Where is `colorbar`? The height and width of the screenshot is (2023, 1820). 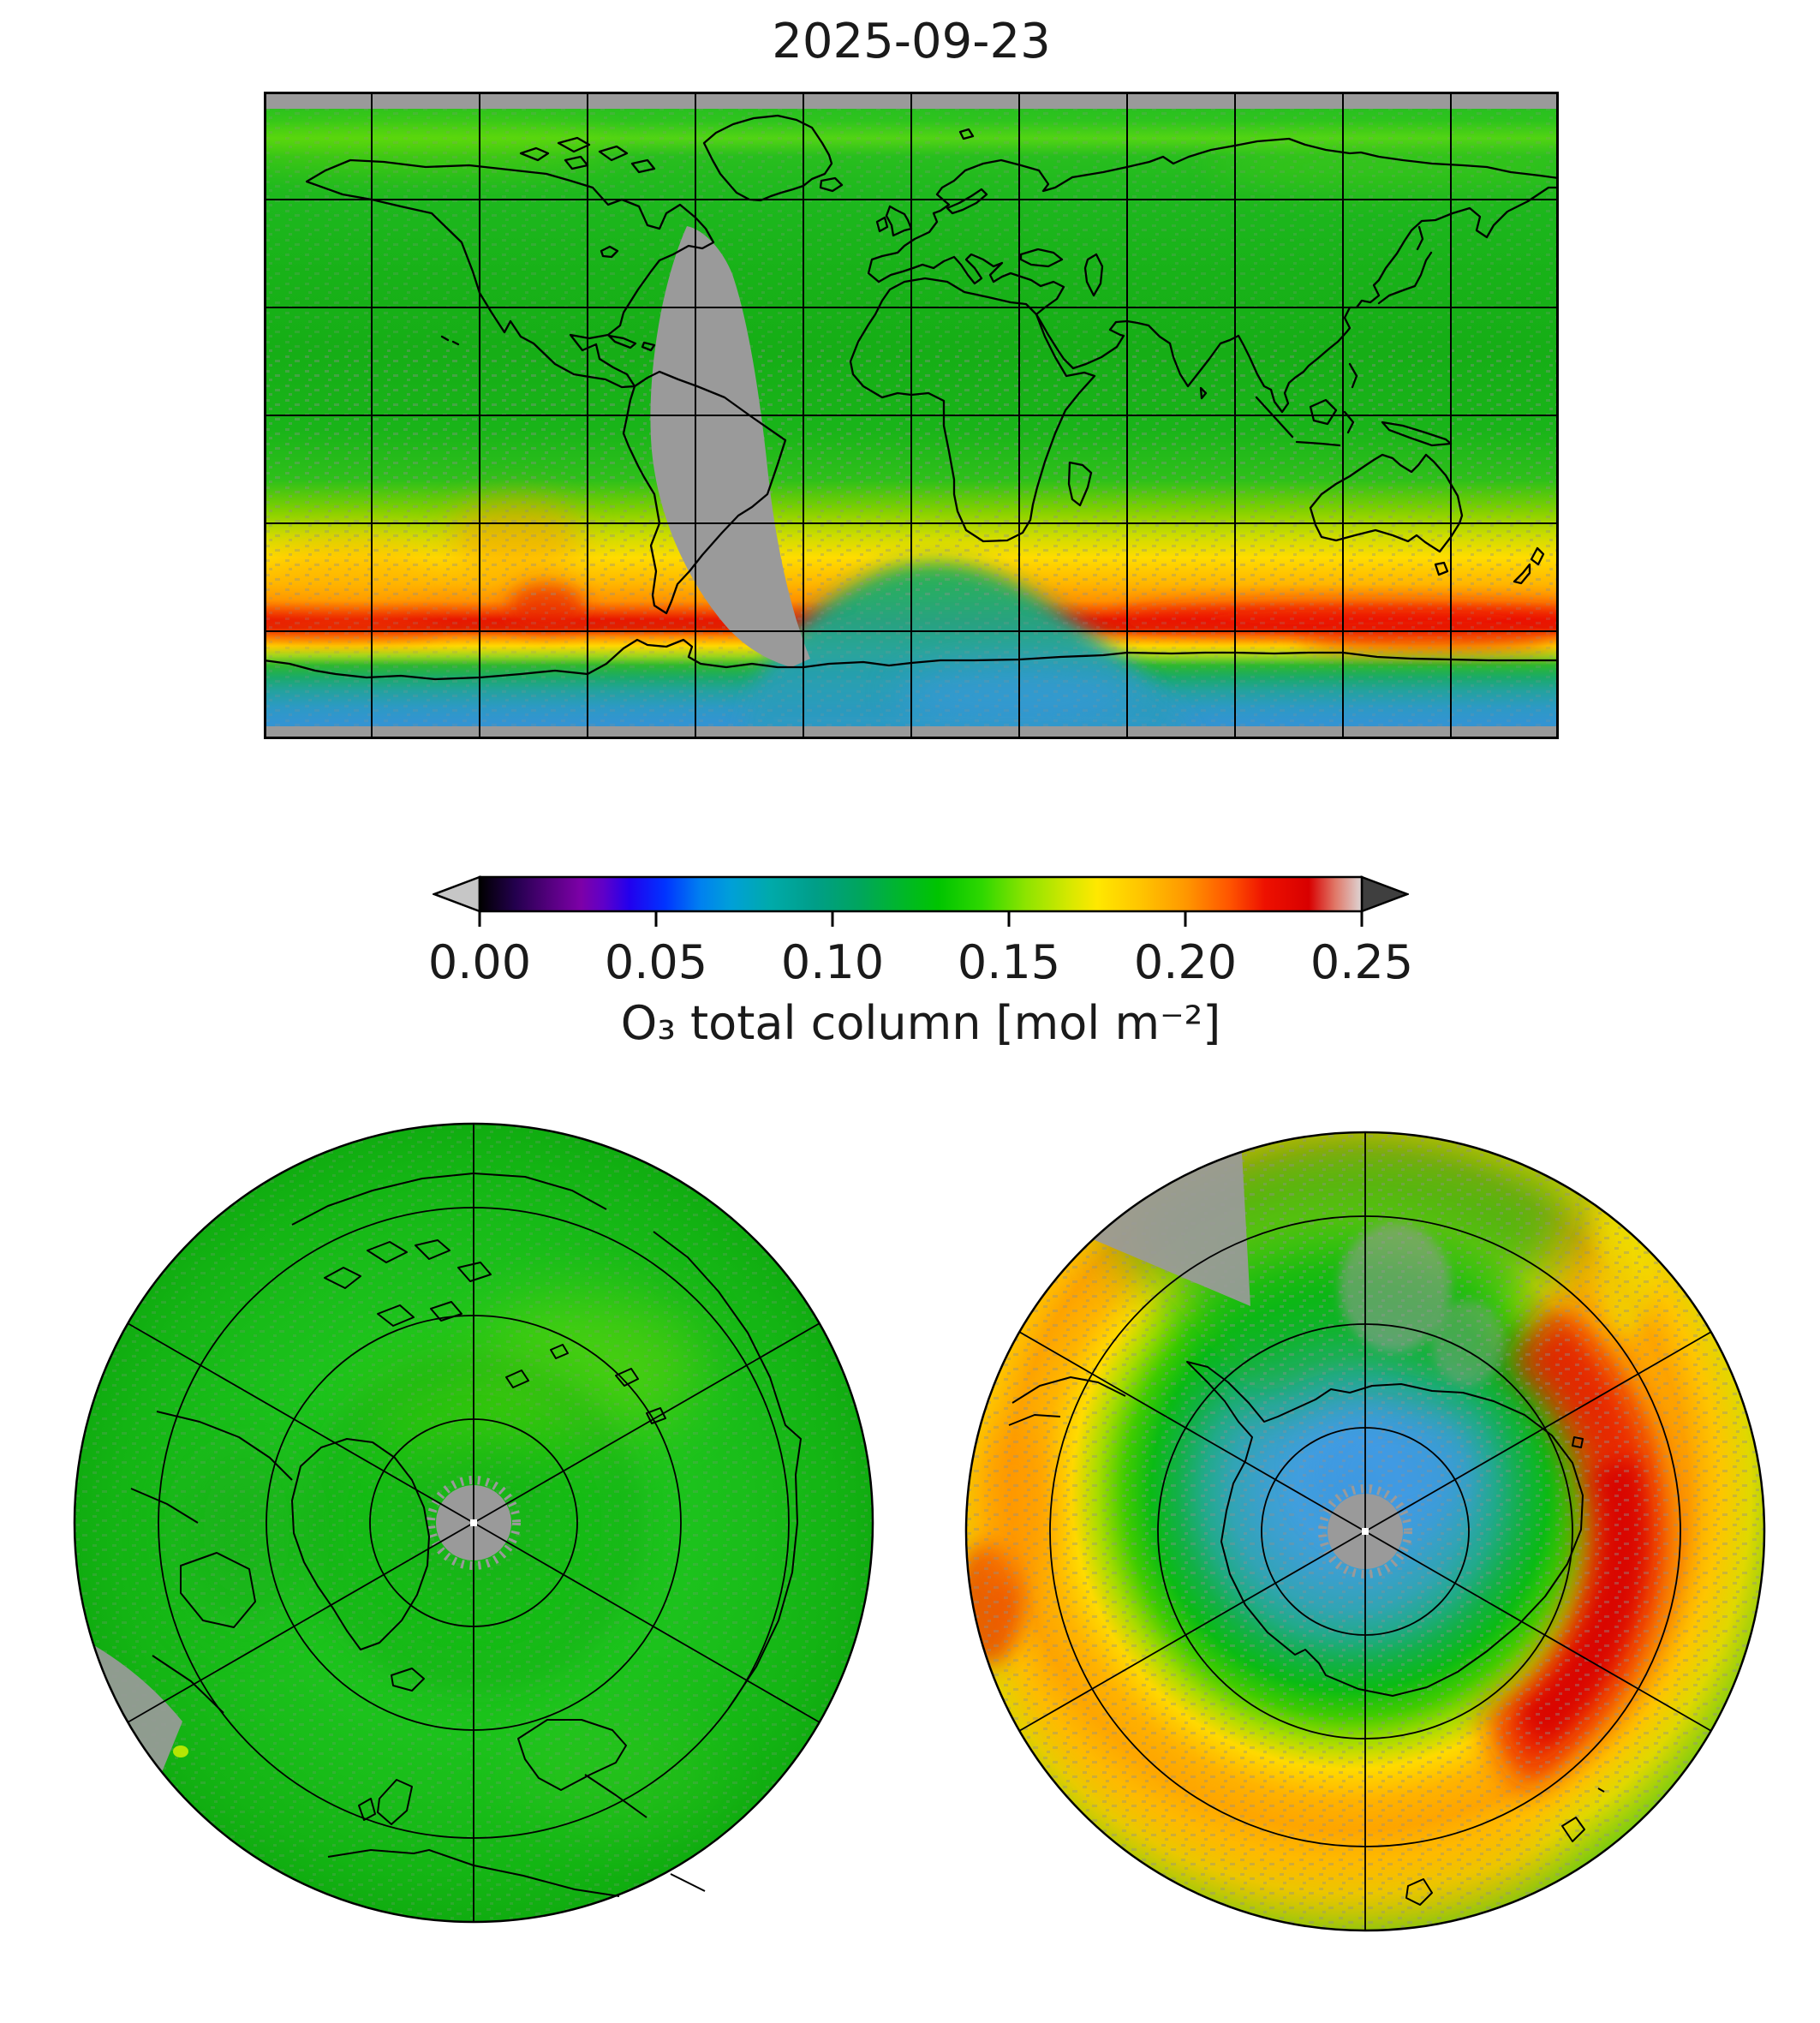 colorbar is located at coordinates (921, 901).